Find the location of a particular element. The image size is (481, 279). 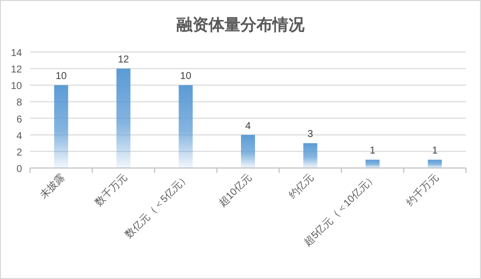

x-tick-label: 超10亿元 is located at coordinates (235, 191).